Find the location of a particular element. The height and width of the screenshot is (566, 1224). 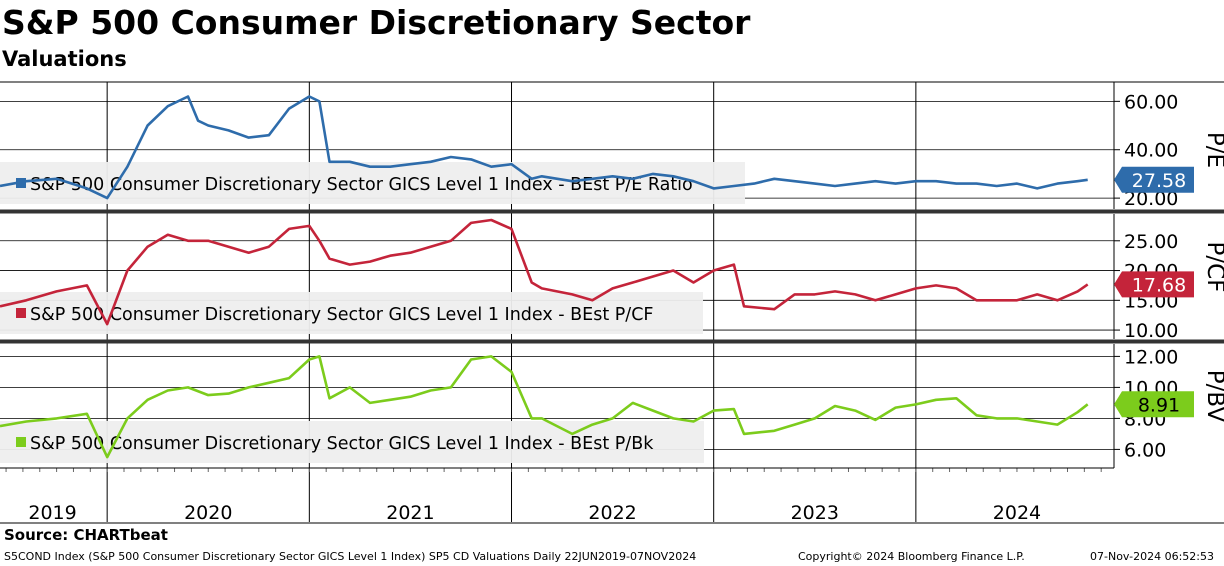

last-value-label: 17.68 is located at coordinates (1159, 285).